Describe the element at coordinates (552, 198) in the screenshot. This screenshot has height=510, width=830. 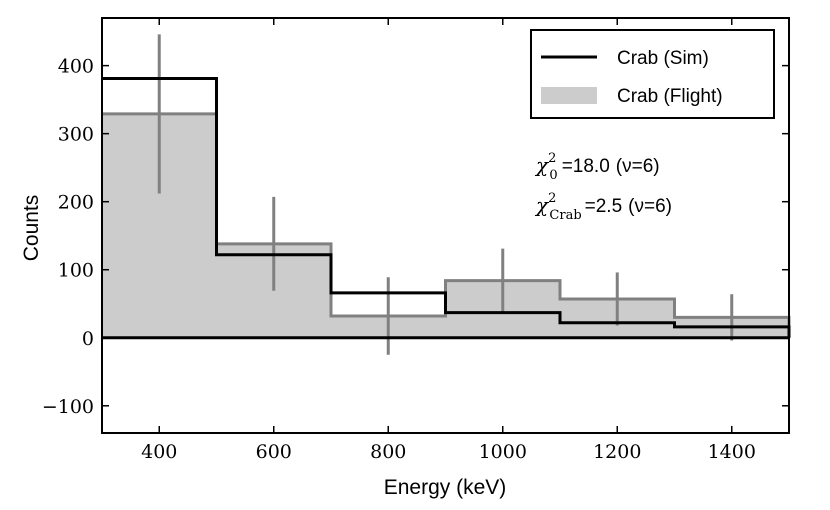
I see `chi2-crab-sup: 2` at that location.